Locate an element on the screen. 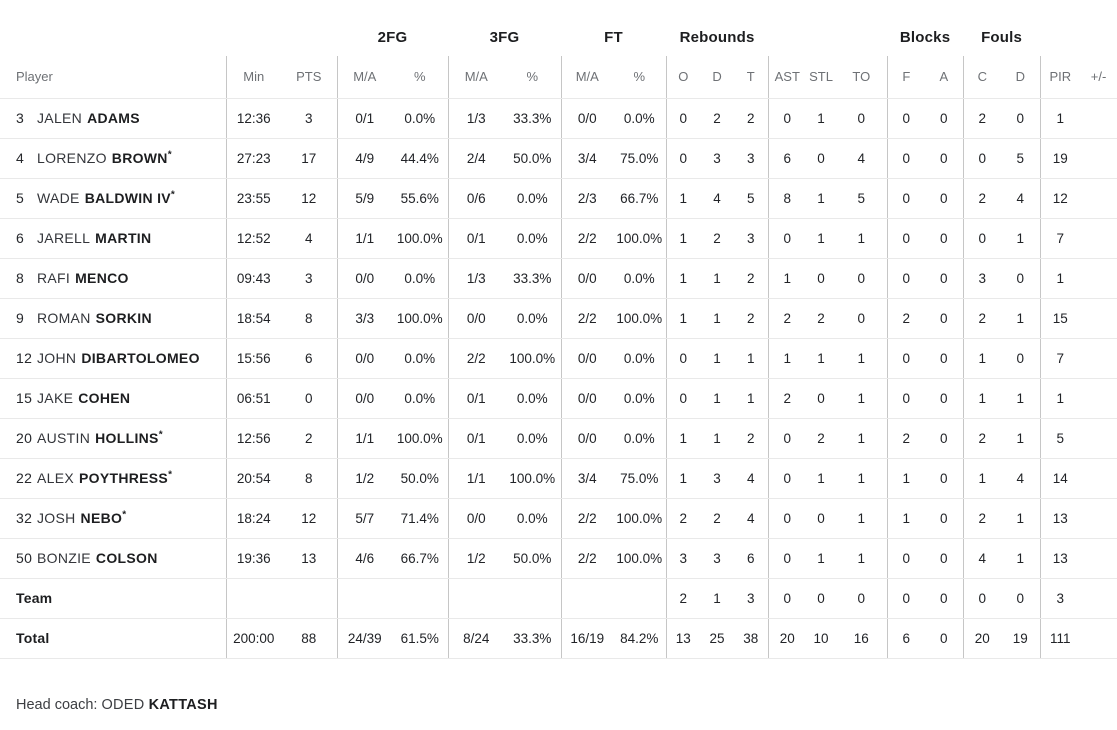 The image size is (1117, 730). stat-min: 12:56 is located at coordinates (253, 438).